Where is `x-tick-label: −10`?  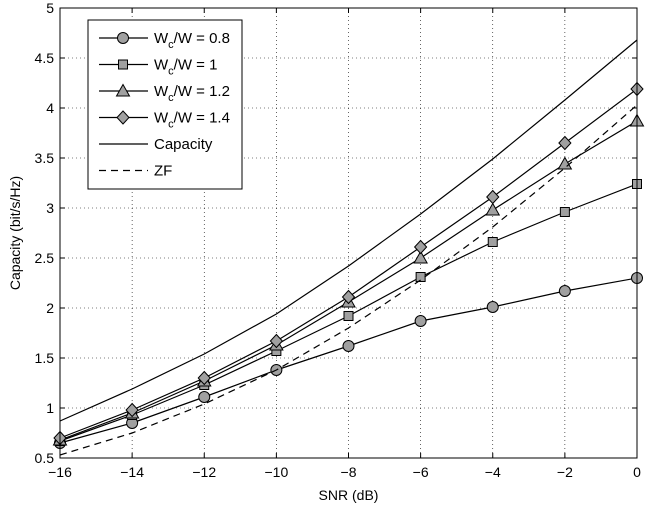 x-tick-label: −10 is located at coordinates (277, 472).